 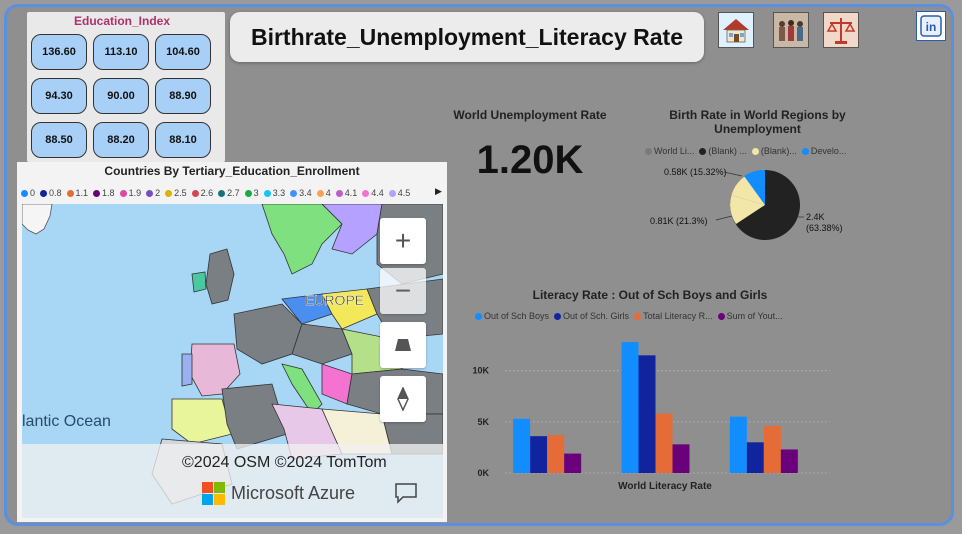 I want to click on map-legend-item: 1.1, so click(x=77, y=193).